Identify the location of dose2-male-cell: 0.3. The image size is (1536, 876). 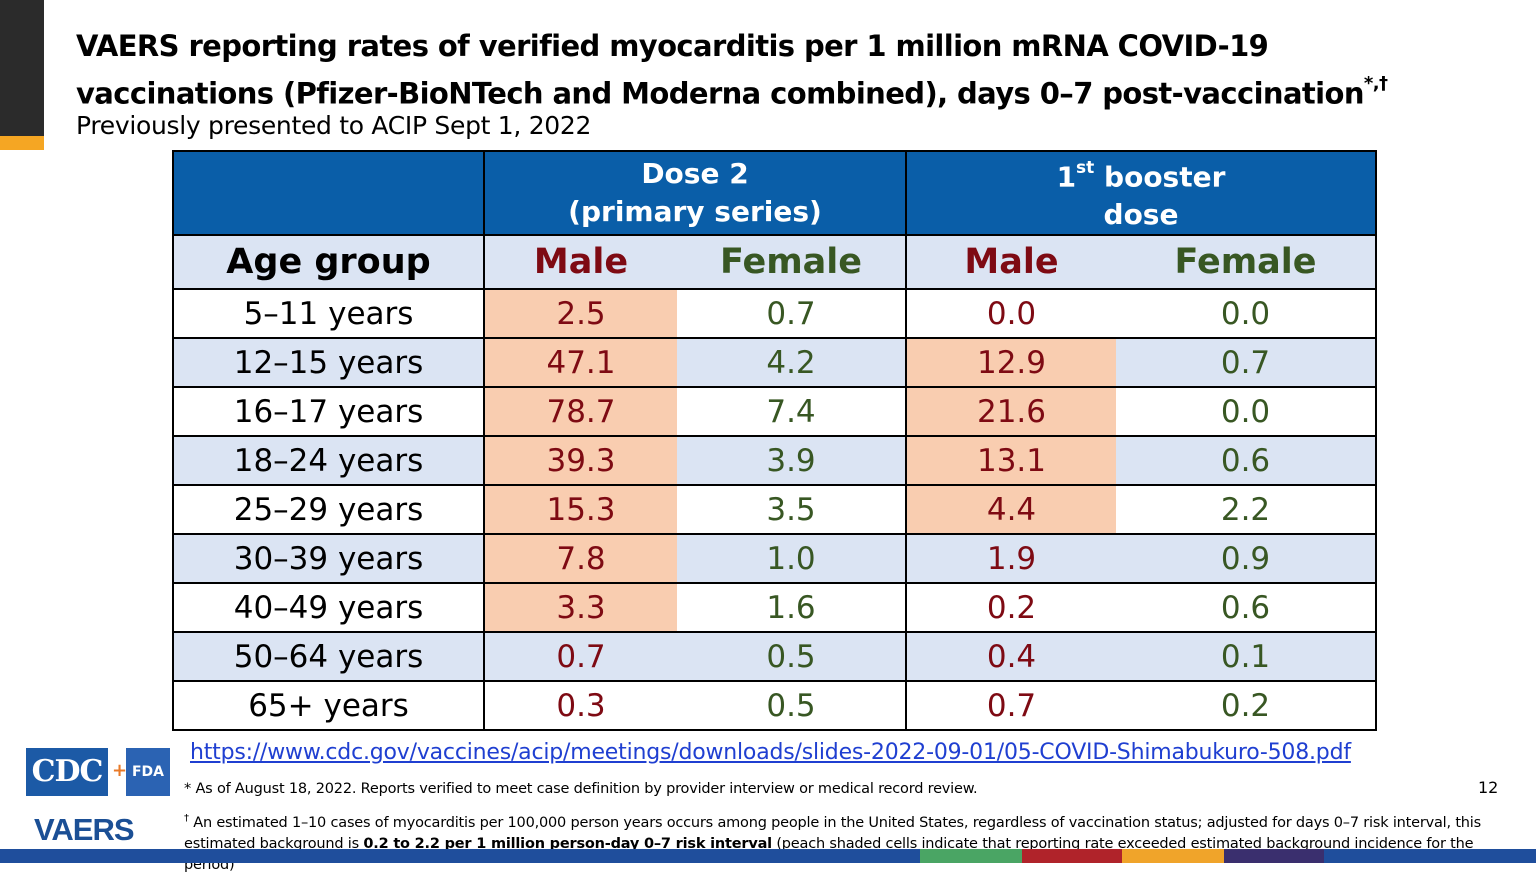
(580, 706).